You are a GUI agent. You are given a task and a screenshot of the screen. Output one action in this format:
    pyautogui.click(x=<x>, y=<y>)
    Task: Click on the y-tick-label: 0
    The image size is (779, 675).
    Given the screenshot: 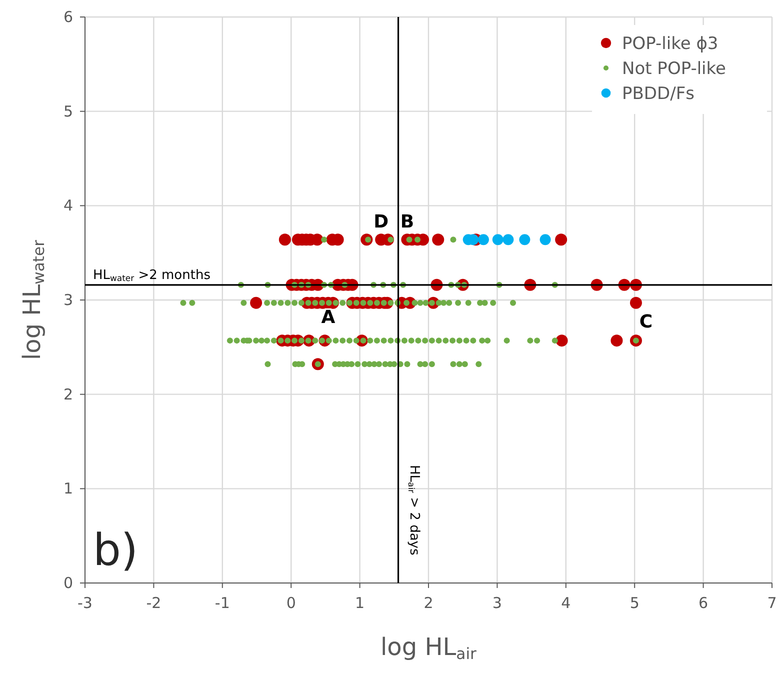 What is the action you would take?
    pyautogui.click(x=68, y=583)
    